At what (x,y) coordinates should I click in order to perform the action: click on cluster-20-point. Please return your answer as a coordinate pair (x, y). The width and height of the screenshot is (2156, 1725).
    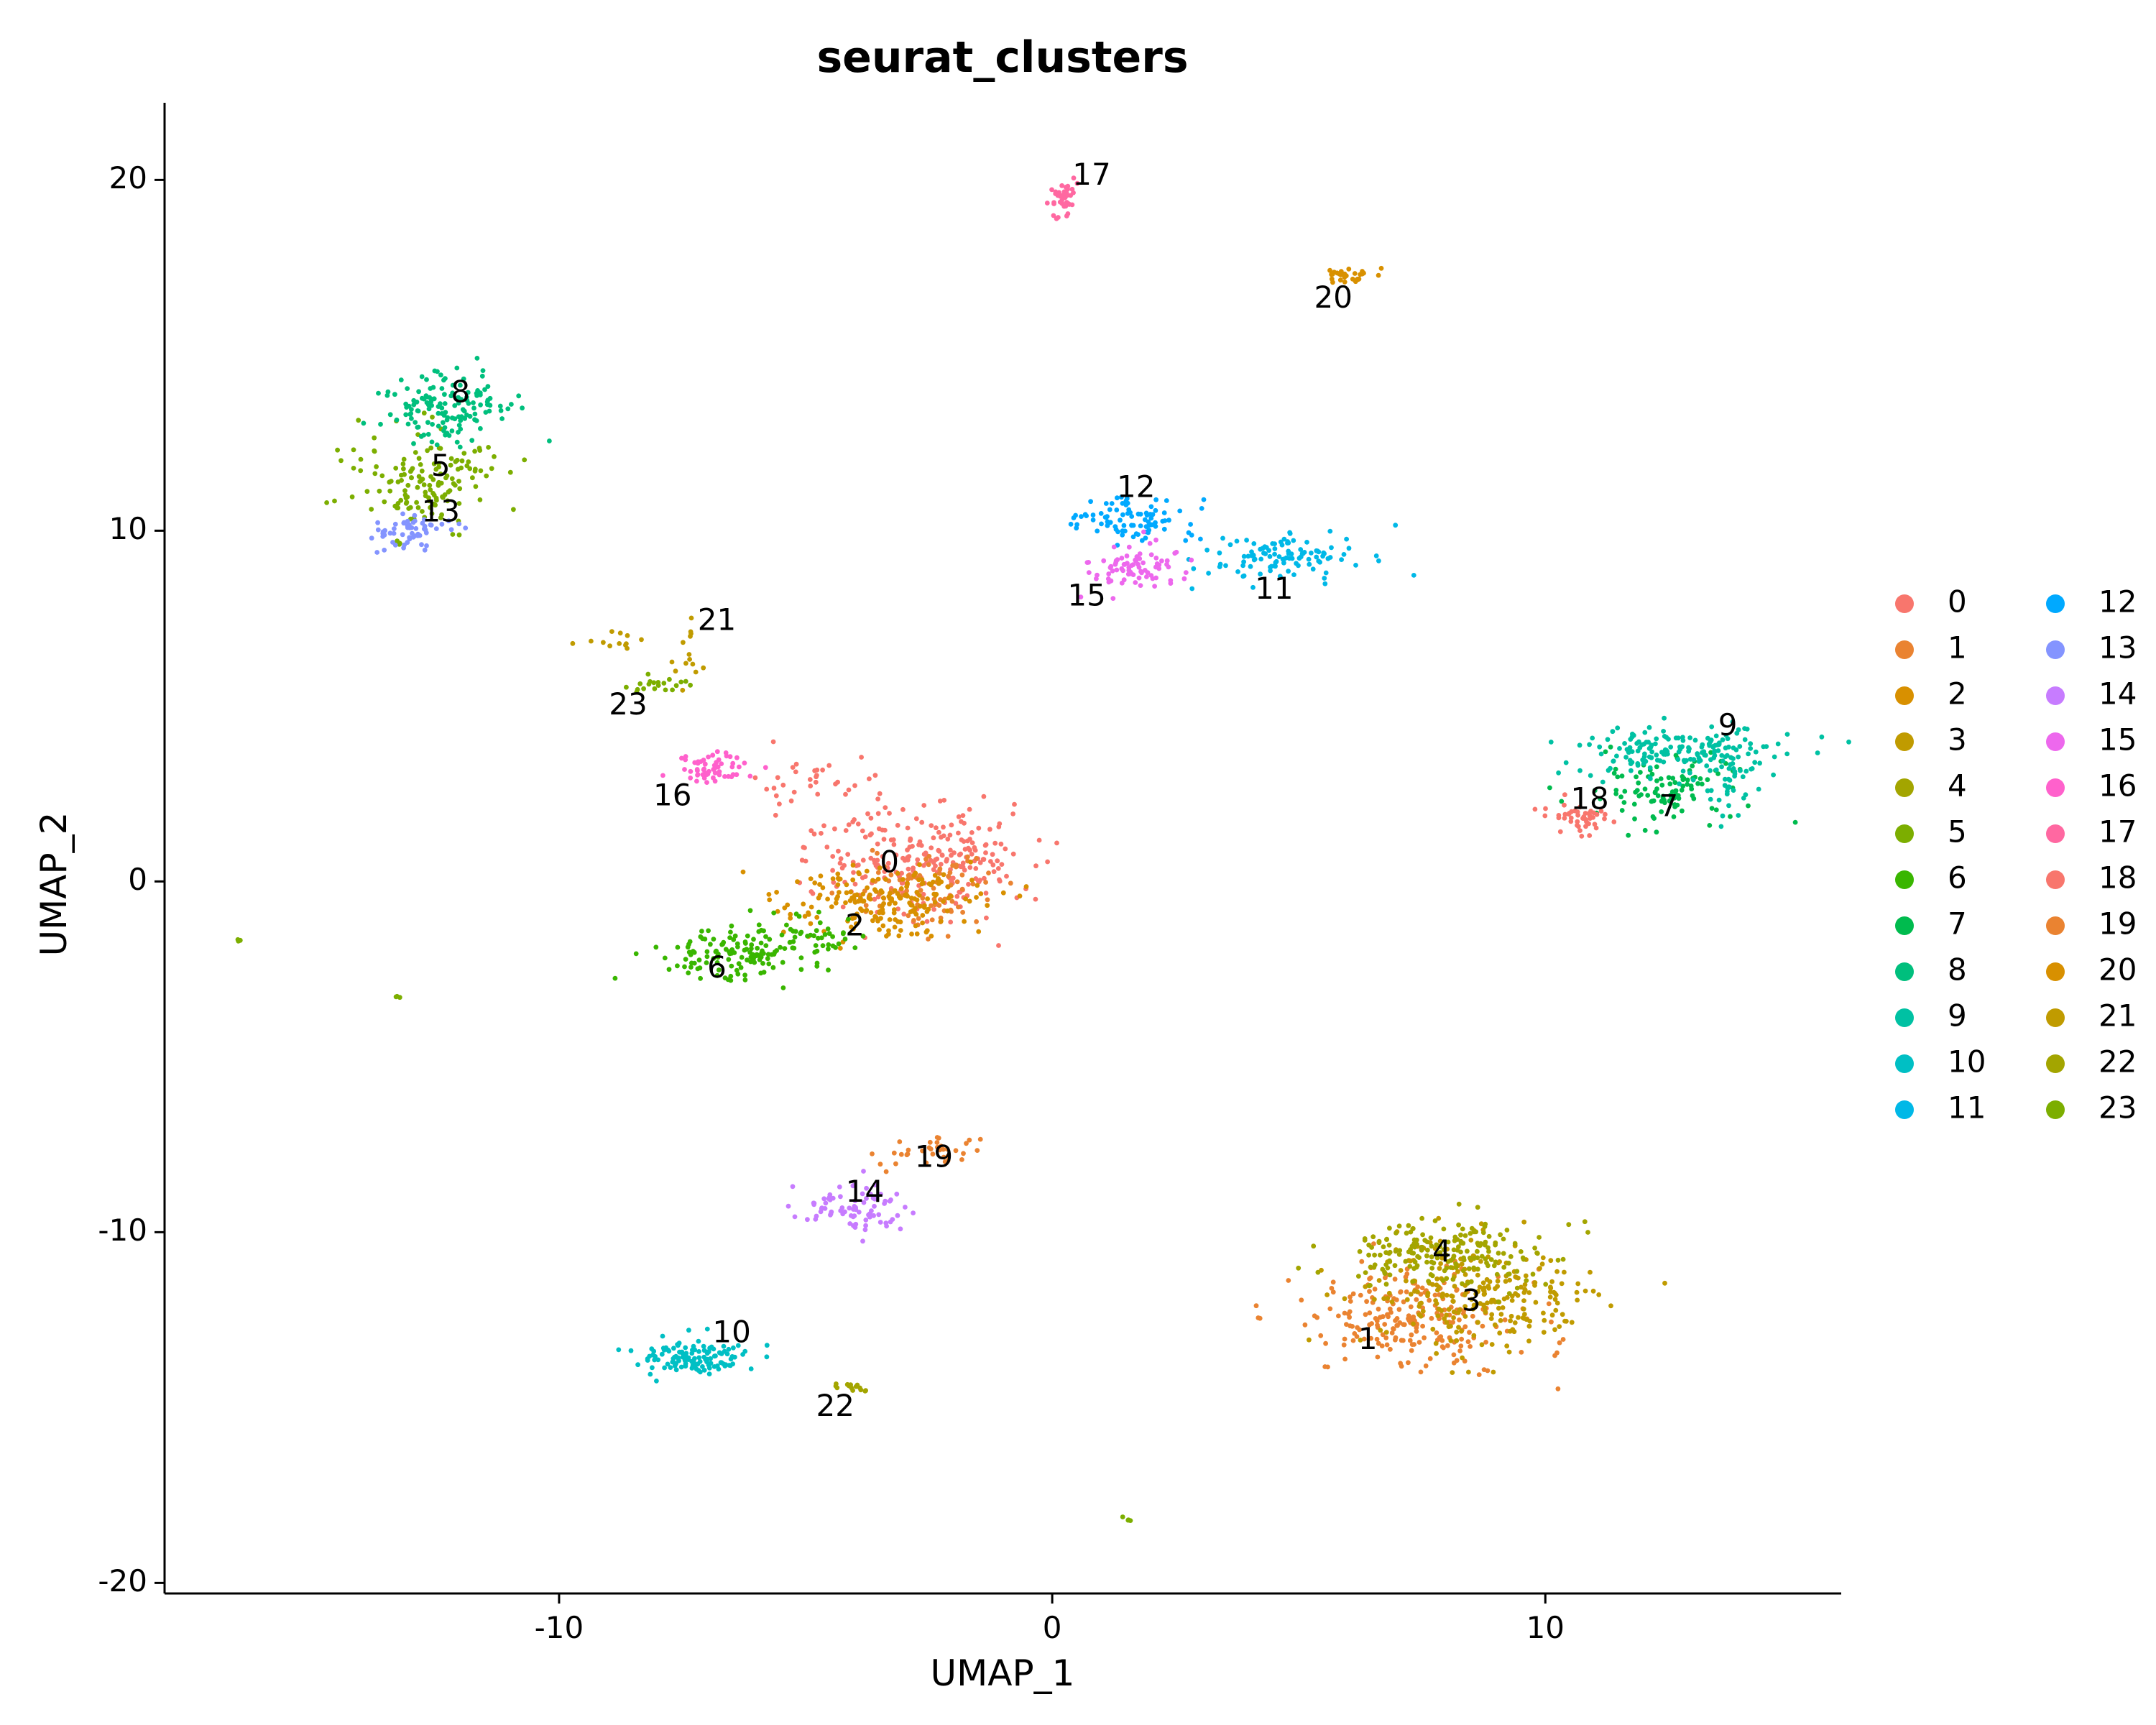
    Looking at the image, I should click on (1352, 279).